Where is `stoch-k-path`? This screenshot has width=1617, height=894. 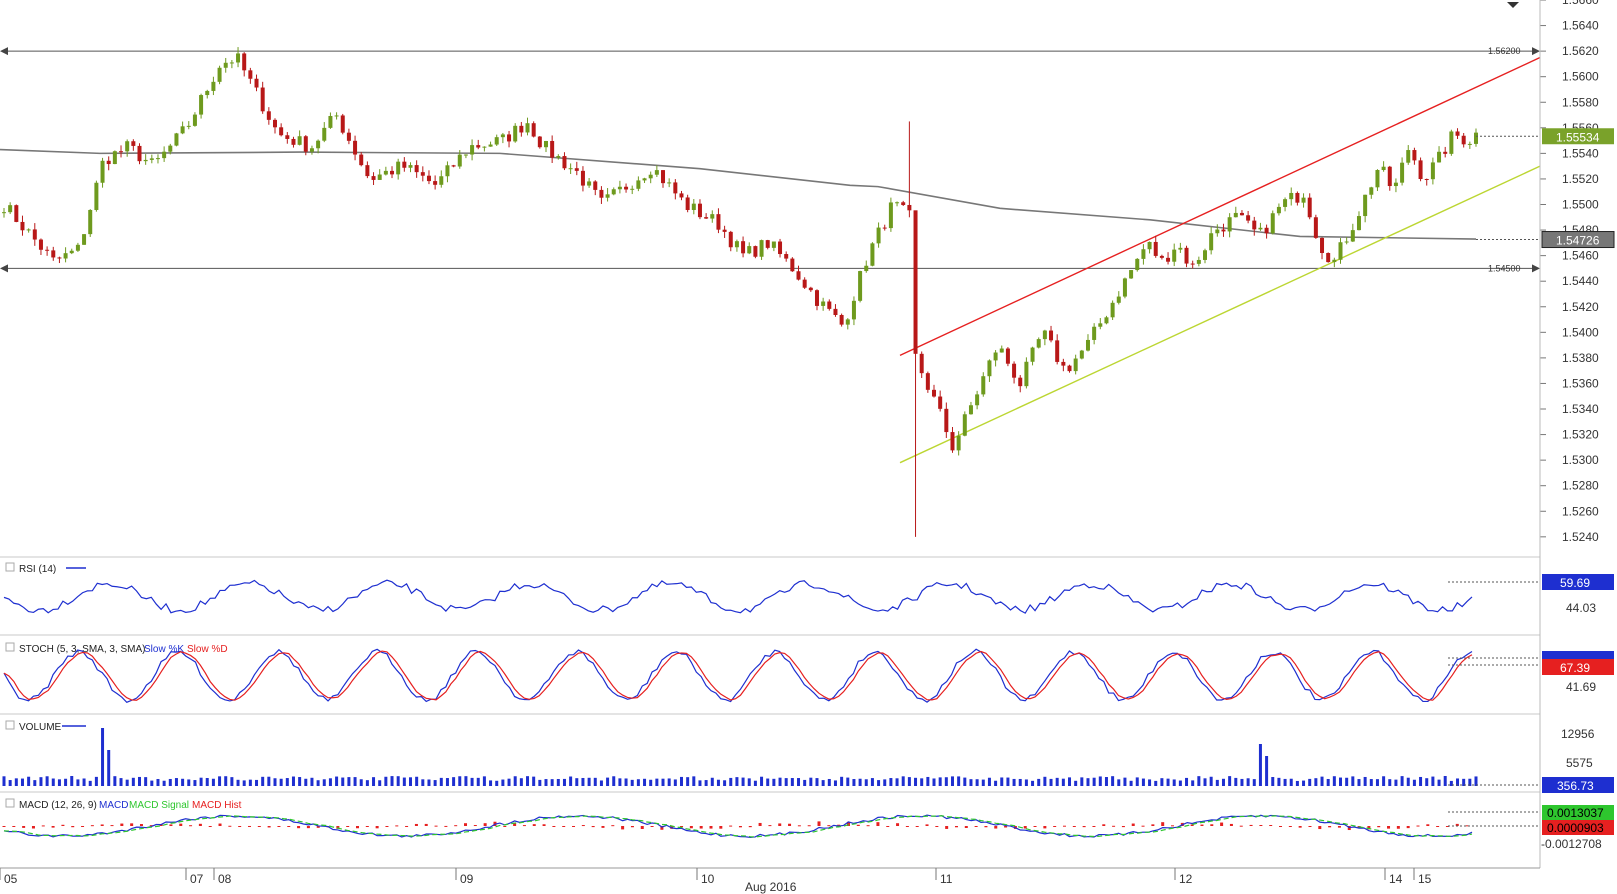 stoch-k-path is located at coordinates (738, 676).